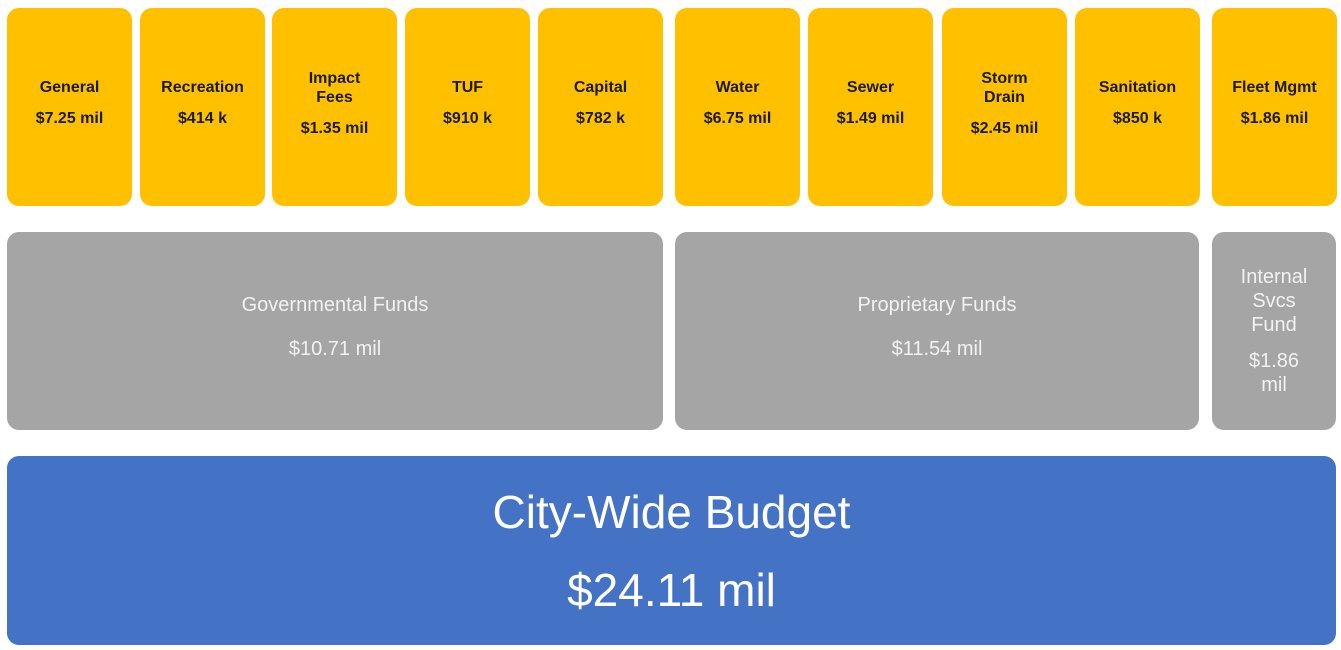 The image size is (1341, 650). I want to click on fund-amount: $6.75 mil, so click(737, 118).